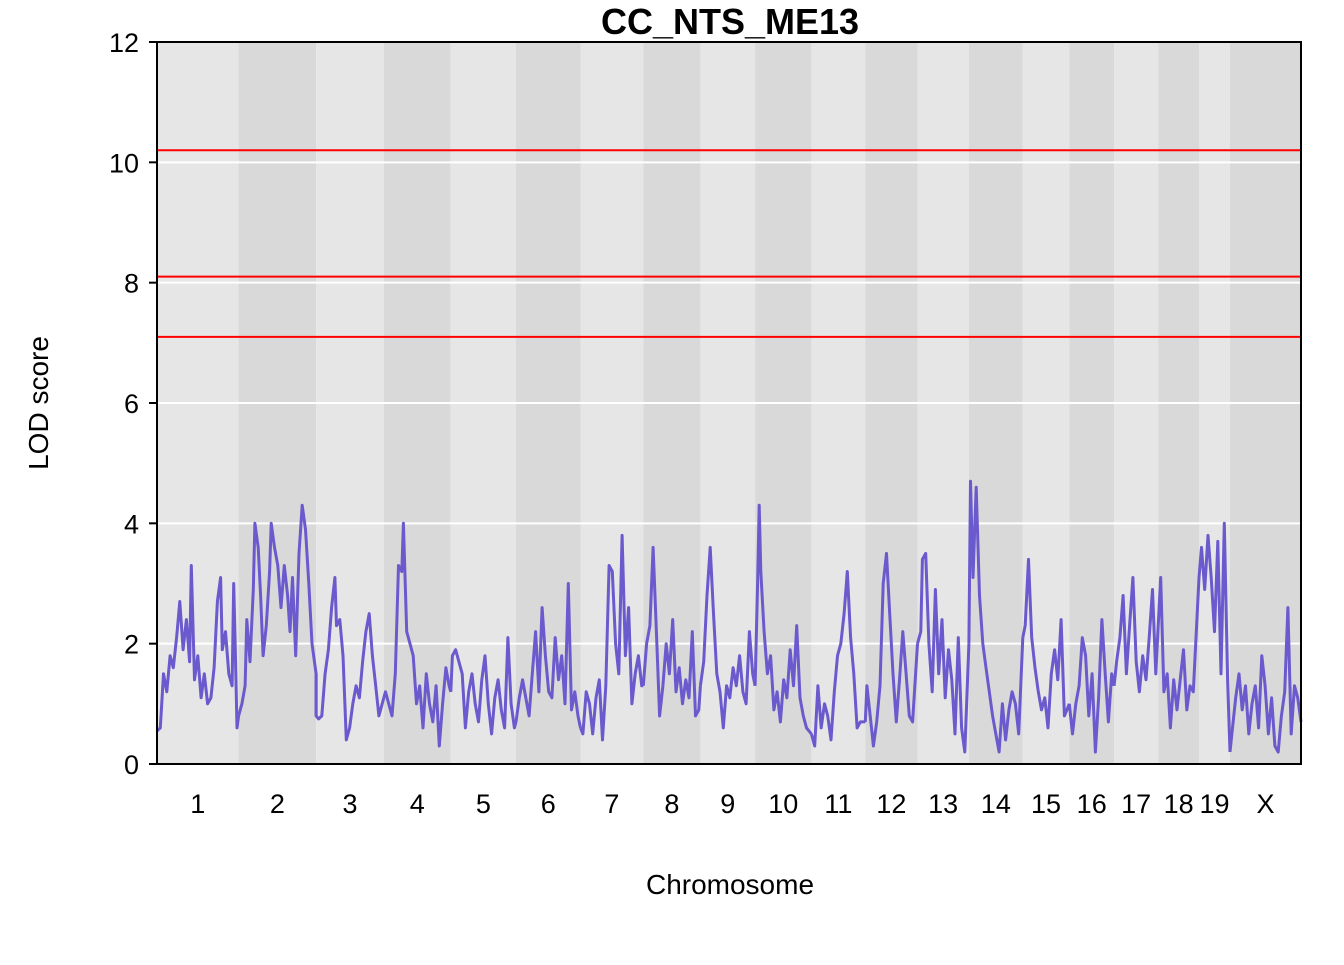  What do you see at coordinates (548, 804) in the screenshot?
I see `x-tick-label: 6` at bounding box center [548, 804].